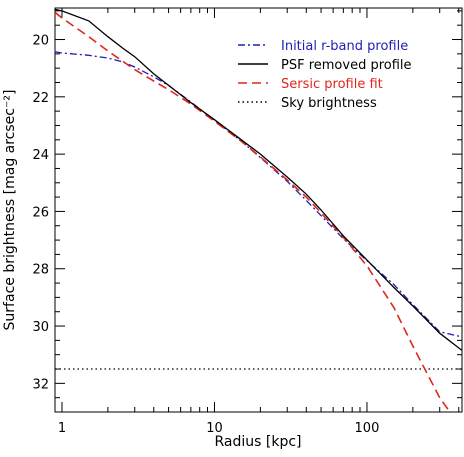  Describe the element at coordinates (40, 384) in the screenshot. I see `y-tick-label: 32` at that location.